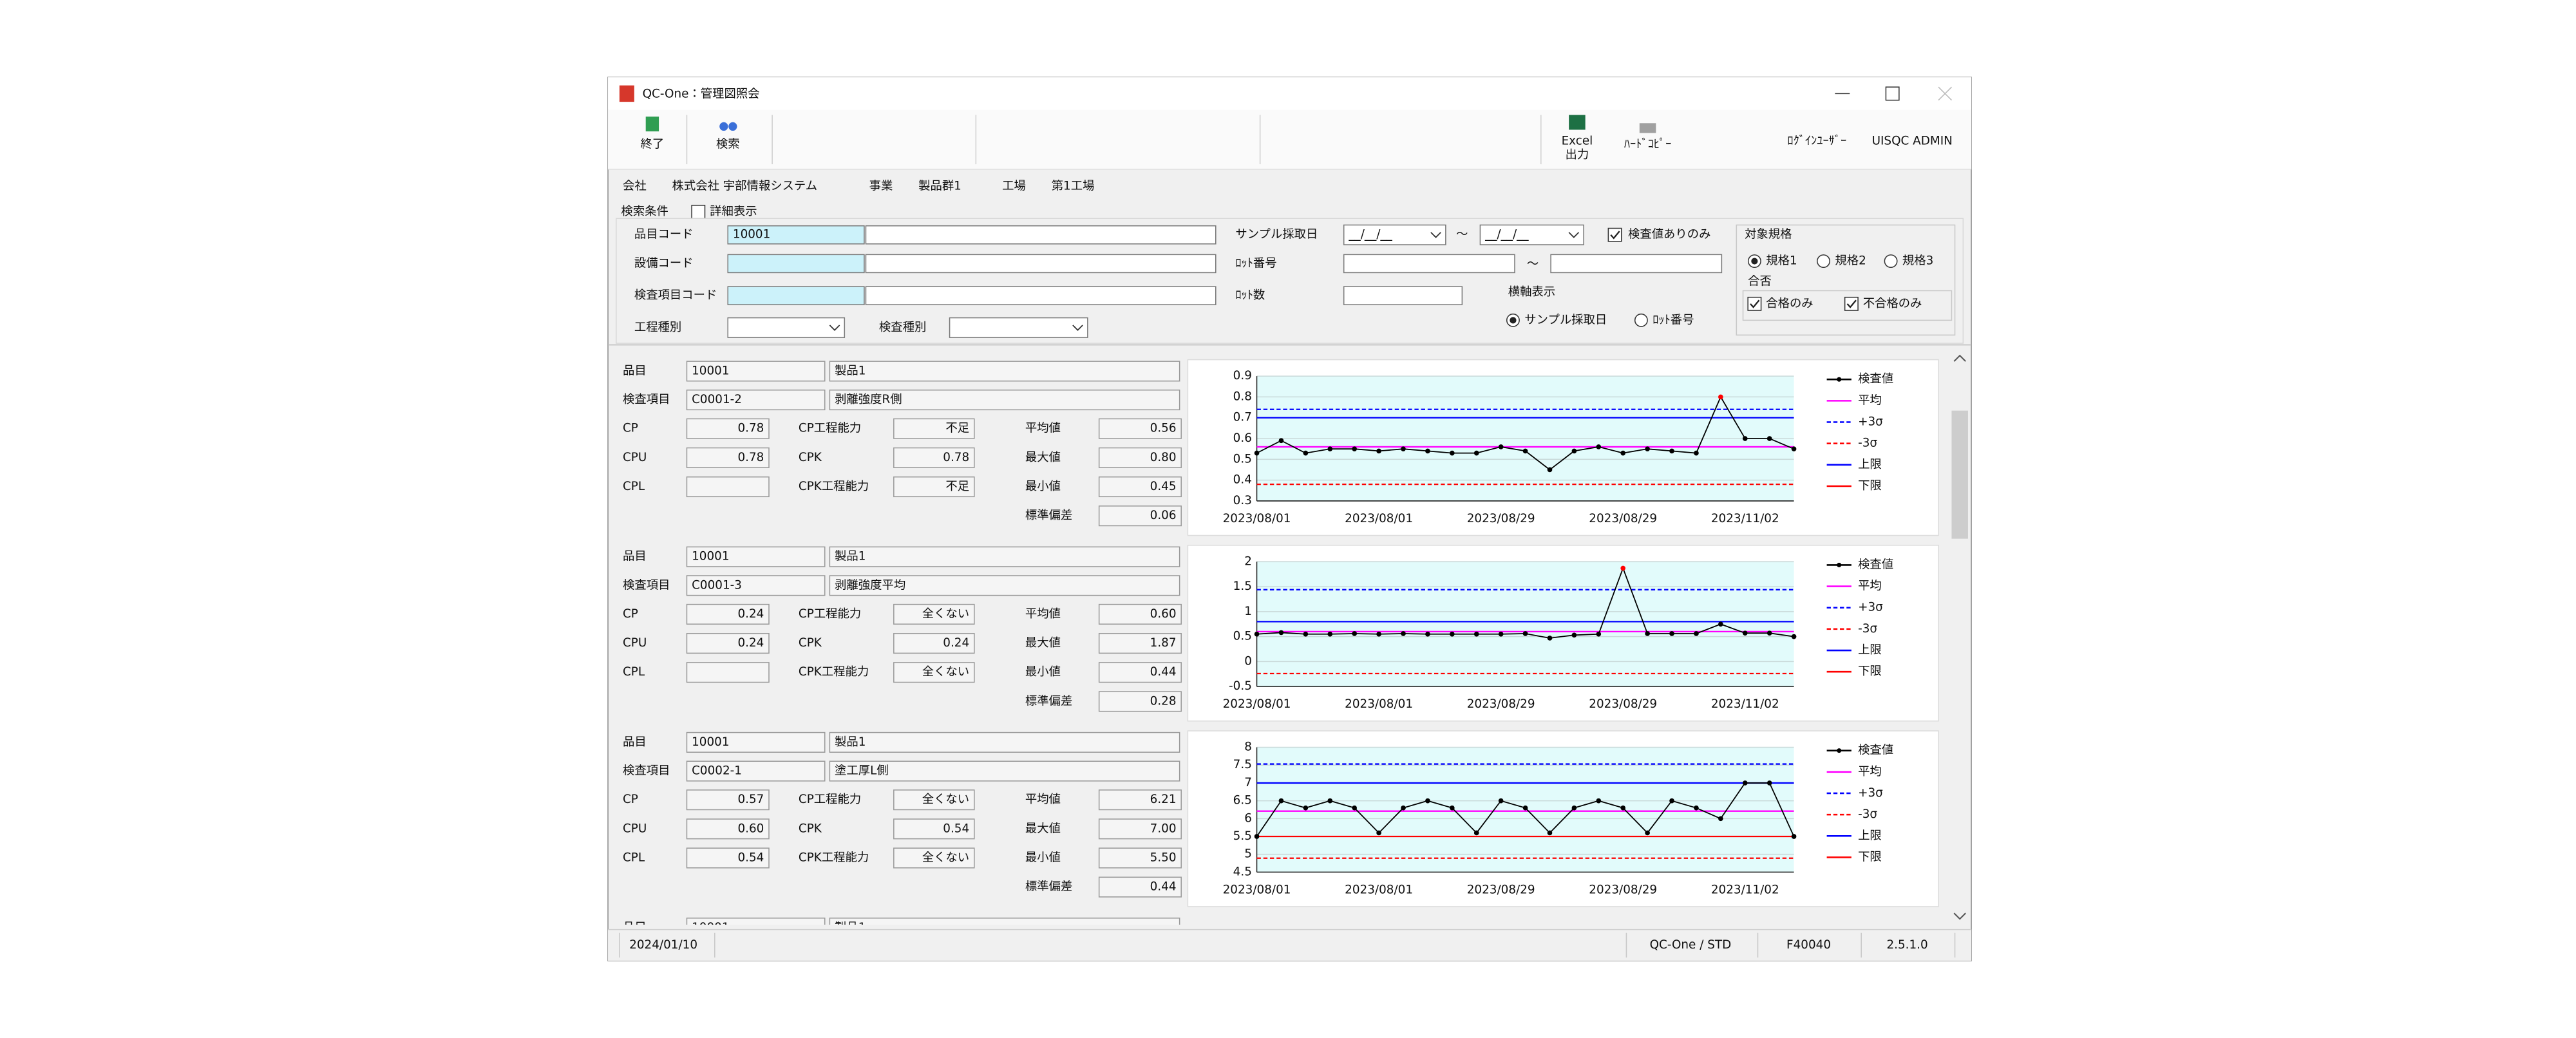  Describe the element at coordinates (786, 328) in the screenshot. I see `process-type-combo` at that location.